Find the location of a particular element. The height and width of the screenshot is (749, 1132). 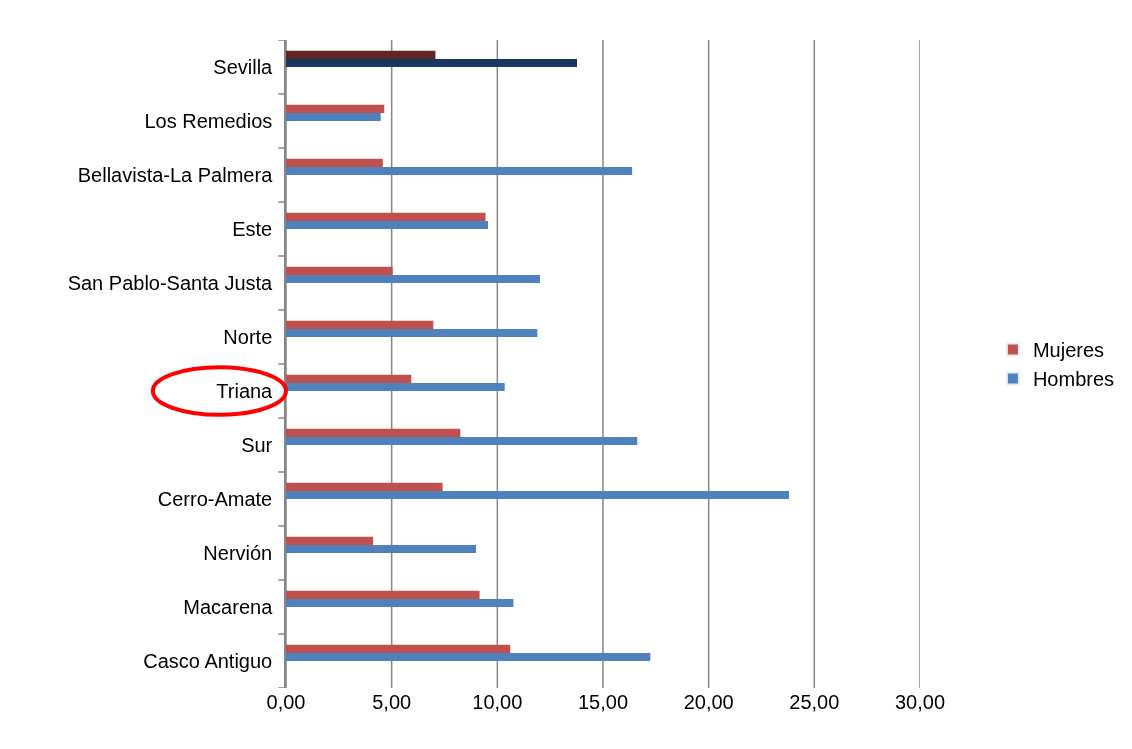

x-tick-label: 20,00 is located at coordinates (708, 702).